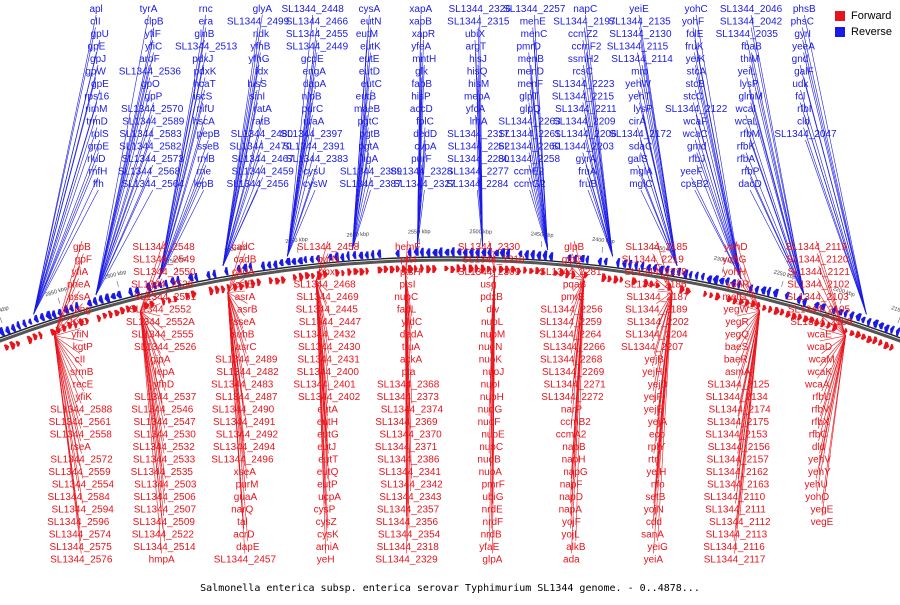 This screenshot has width=900, height=605. Describe the element at coordinates (570, 535) in the screenshot. I see `forward-gene-label: yojL` at that location.